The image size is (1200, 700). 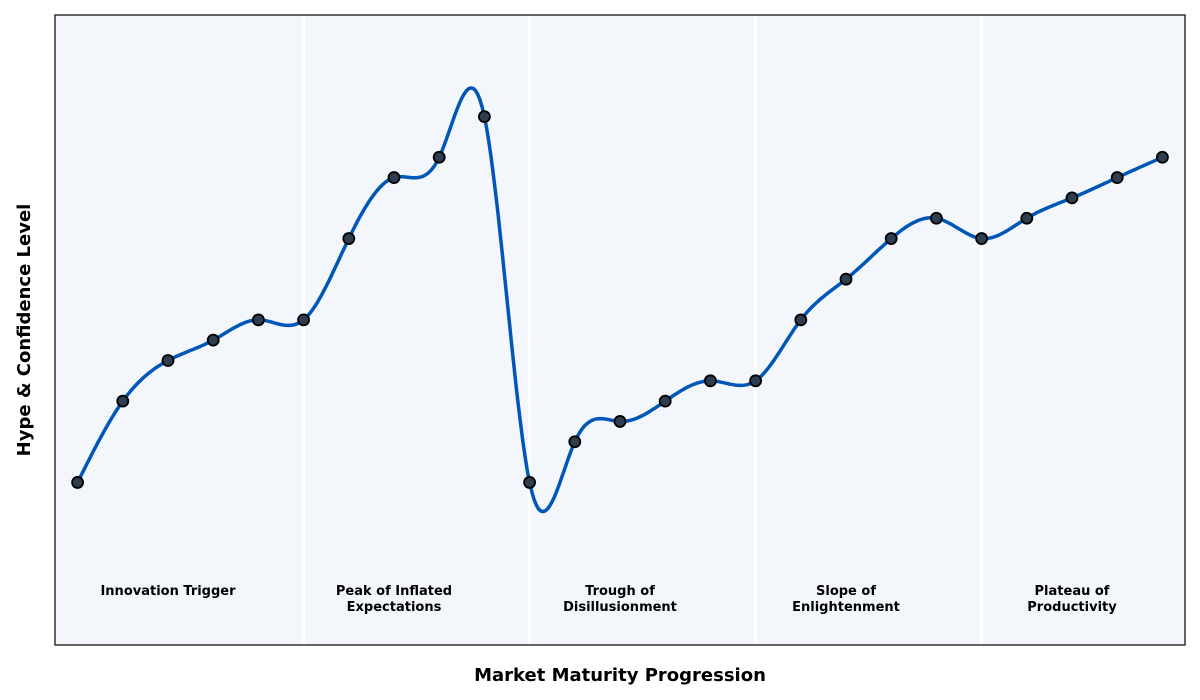 What do you see at coordinates (168, 591) in the screenshot?
I see `phase-label: Innovation Trigger` at bounding box center [168, 591].